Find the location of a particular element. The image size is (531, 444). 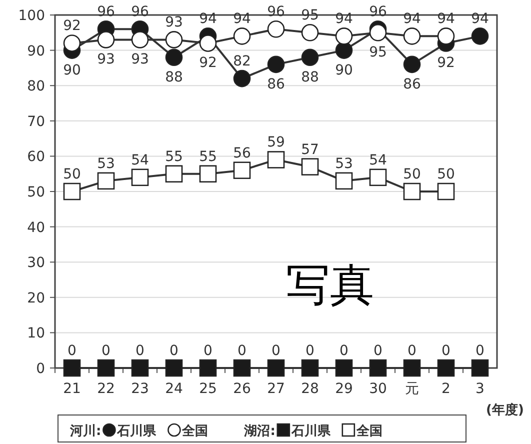

x-tick-label: 24 is located at coordinates (174, 389).